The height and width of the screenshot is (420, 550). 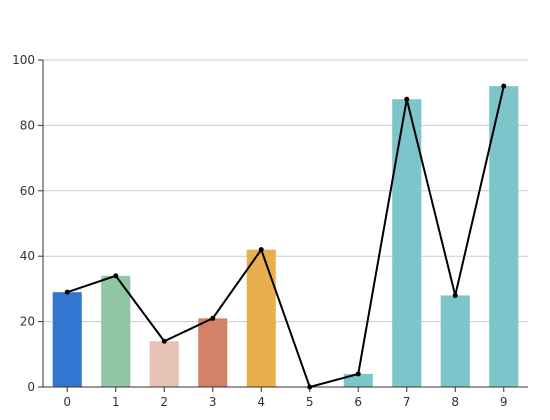 What do you see at coordinates (31, 387) in the screenshot?
I see `y-tick-label: 0` at bounding box center [31, 387].